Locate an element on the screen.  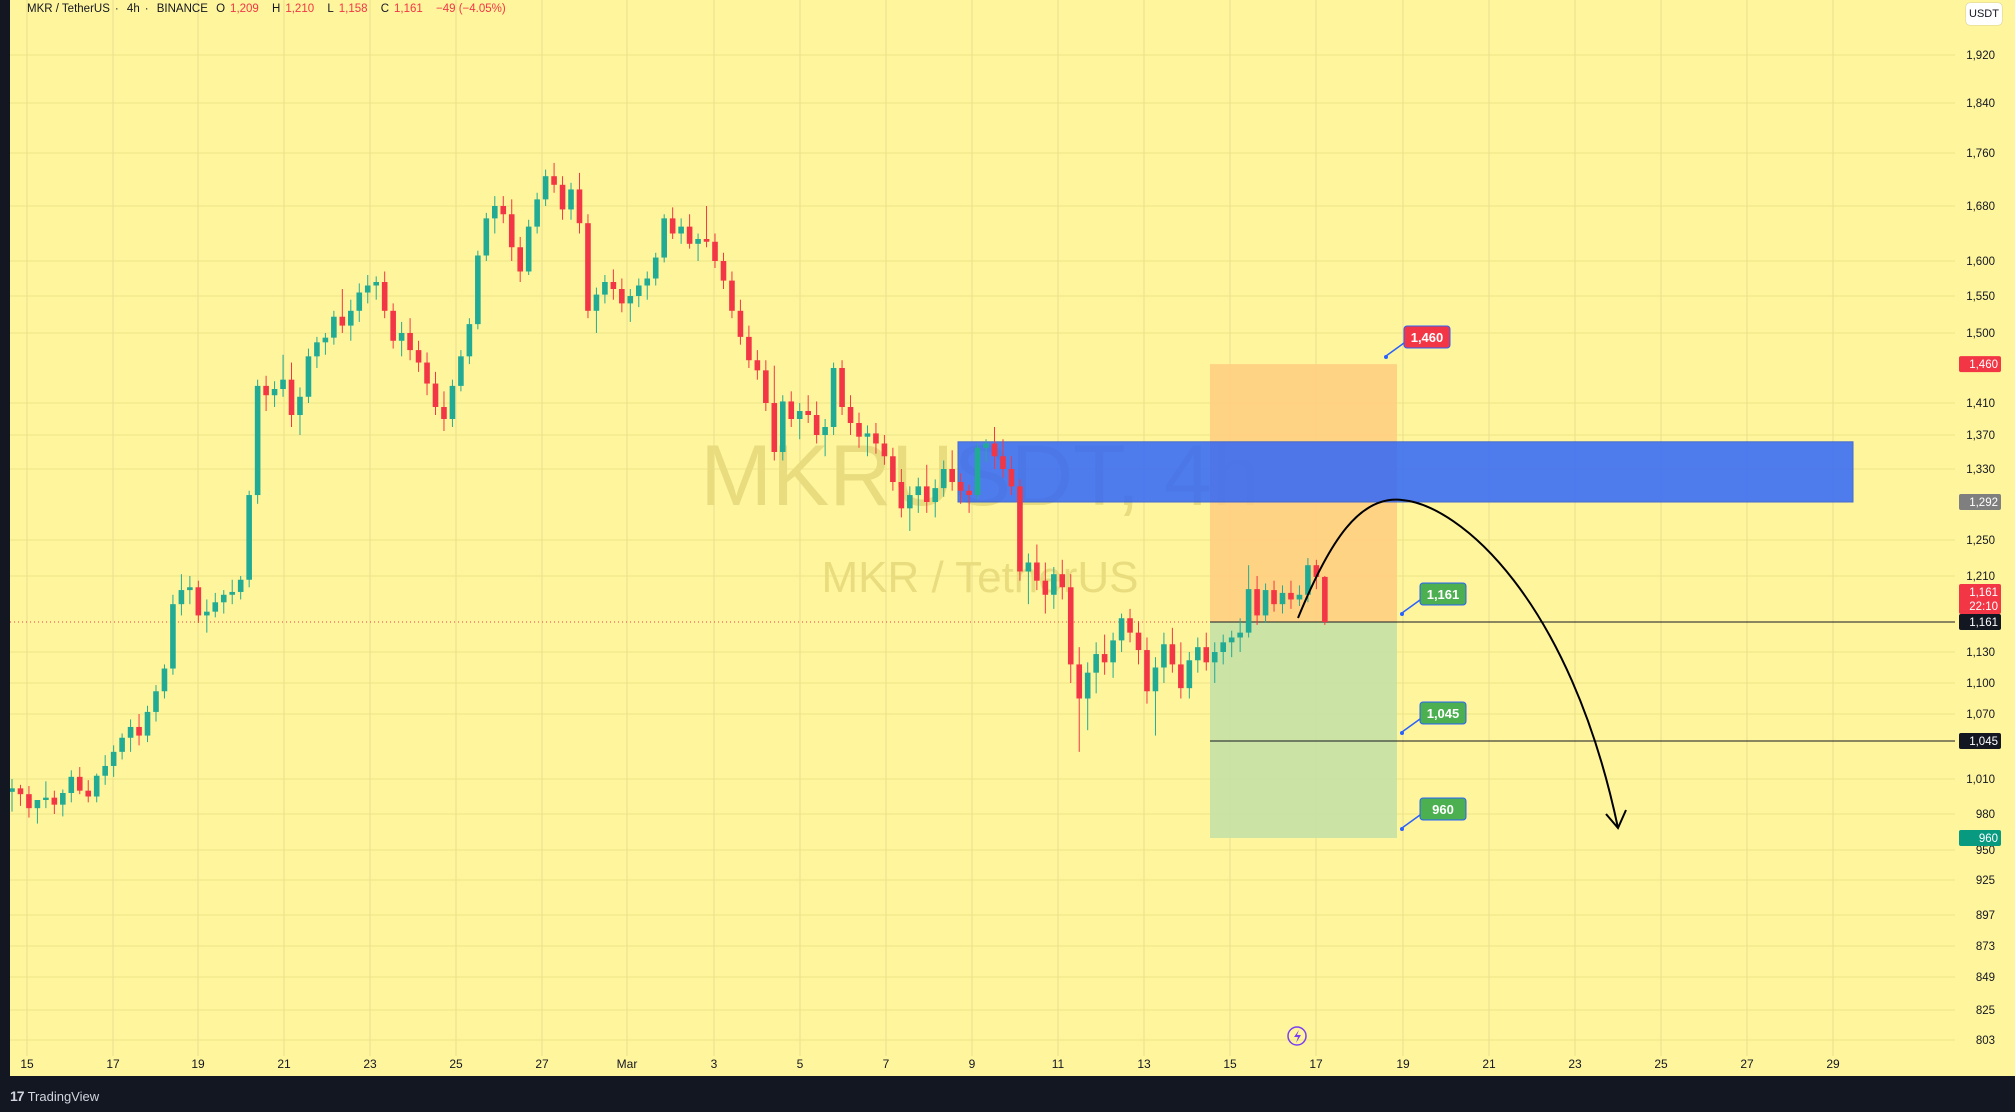
ohlc-close: C 1,161 is located at coordinates (401, 9).